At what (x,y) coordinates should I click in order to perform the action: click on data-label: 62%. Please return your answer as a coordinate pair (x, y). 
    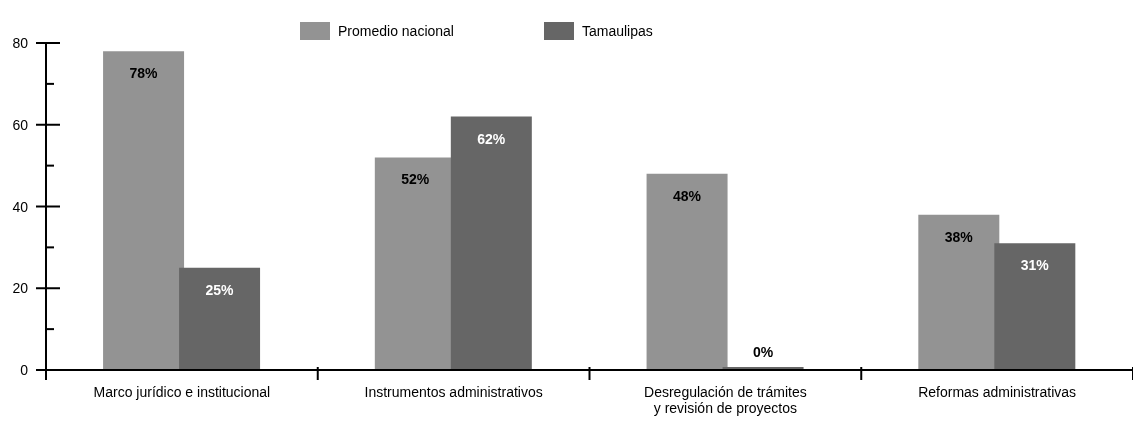
    Looking at the image, I should click on (491, 138).